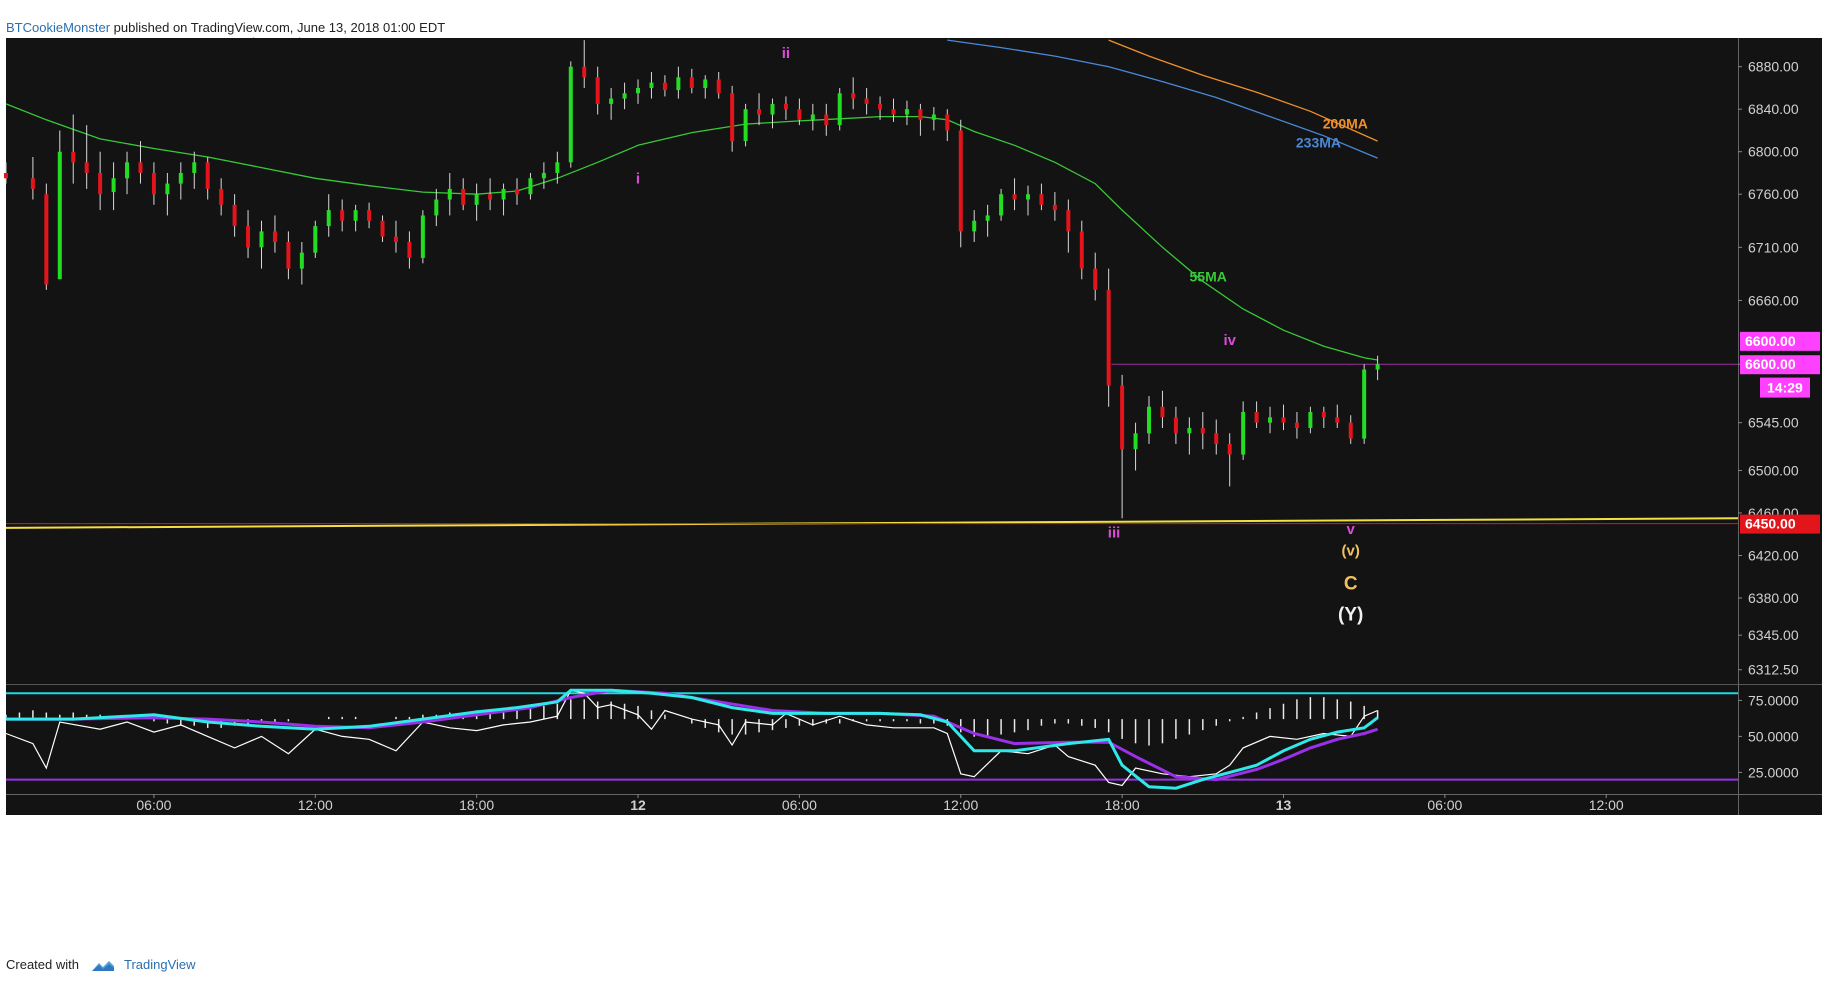  What do you see at coordinates (1773, 470) in the screenshot?
I see `price-tick-label: 6500.00` at bounding box center [1773, 470].